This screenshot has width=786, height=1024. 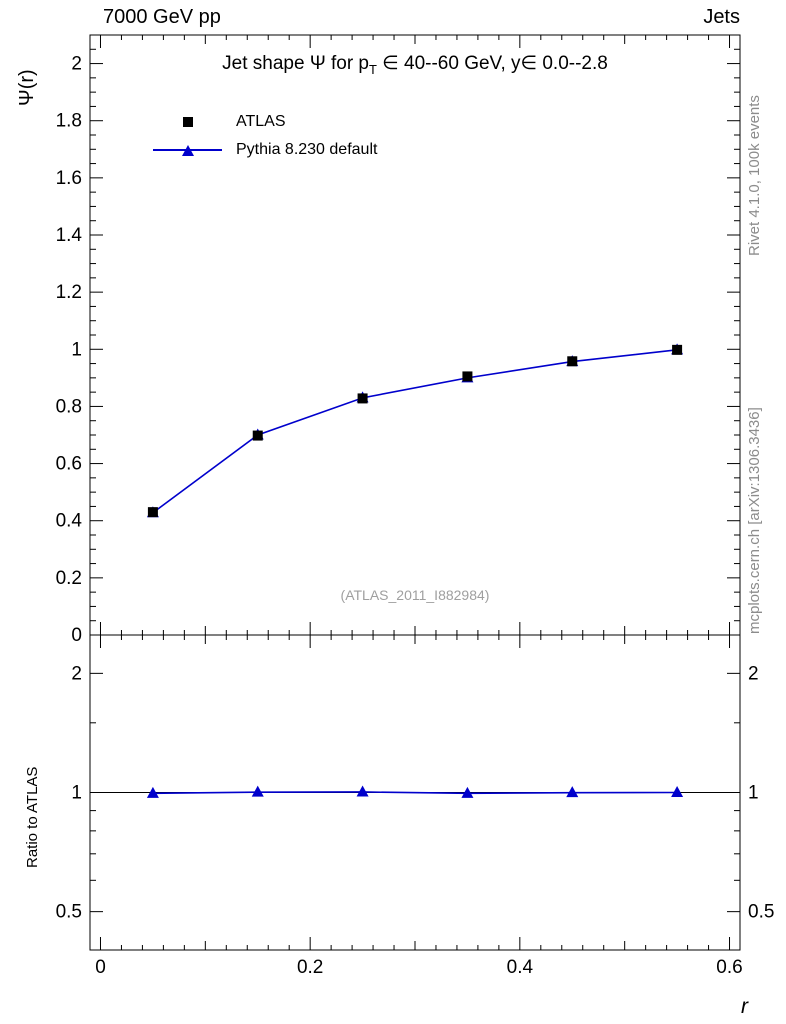 I want to click on x-tick-label: 0, so click(x=100, y=967).